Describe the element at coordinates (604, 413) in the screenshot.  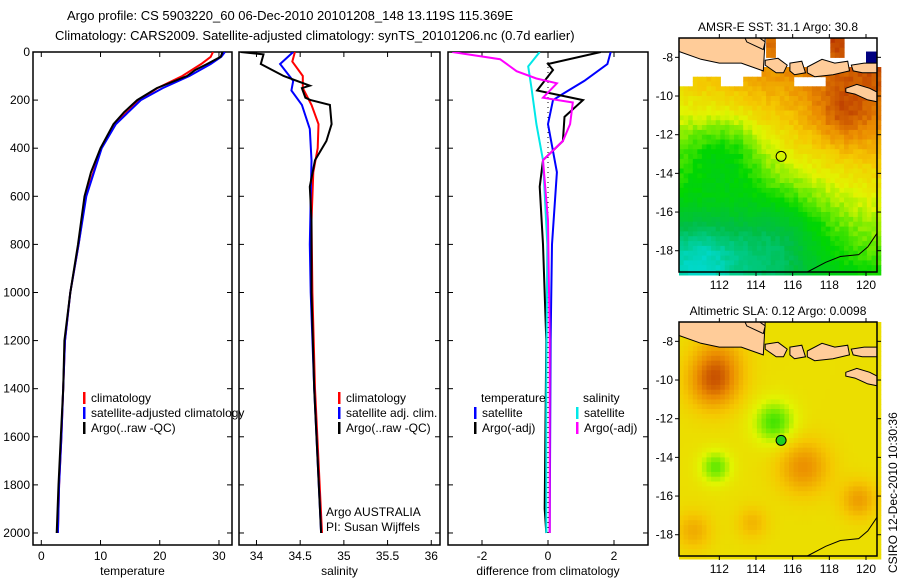
I see `legend-label: satellite` at that location.